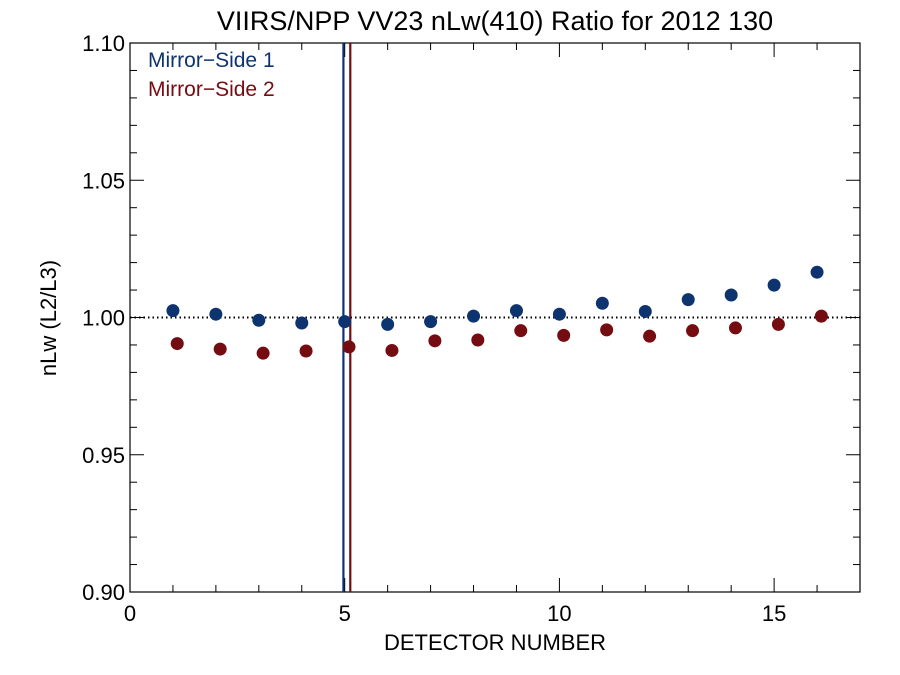  What do you see at coordinates (103, 592) in the screenshot?
I see `y-tick-label: 0.90` at bounding box center [103, 592].